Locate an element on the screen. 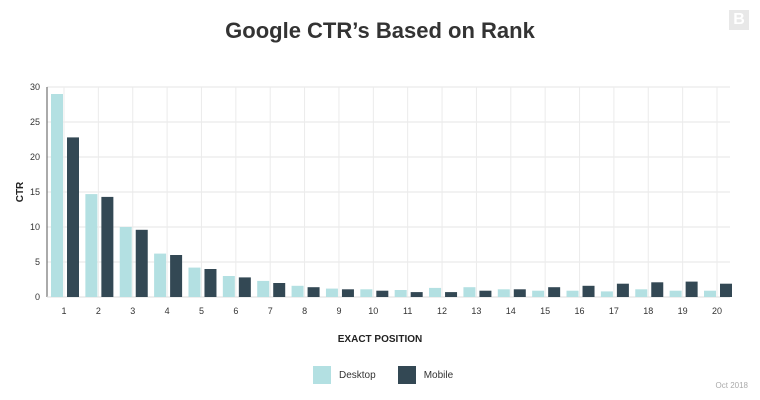 The height and width of the screenshot is (400, 760). x-tick-label: 5 is located at coordinates (201, 311).